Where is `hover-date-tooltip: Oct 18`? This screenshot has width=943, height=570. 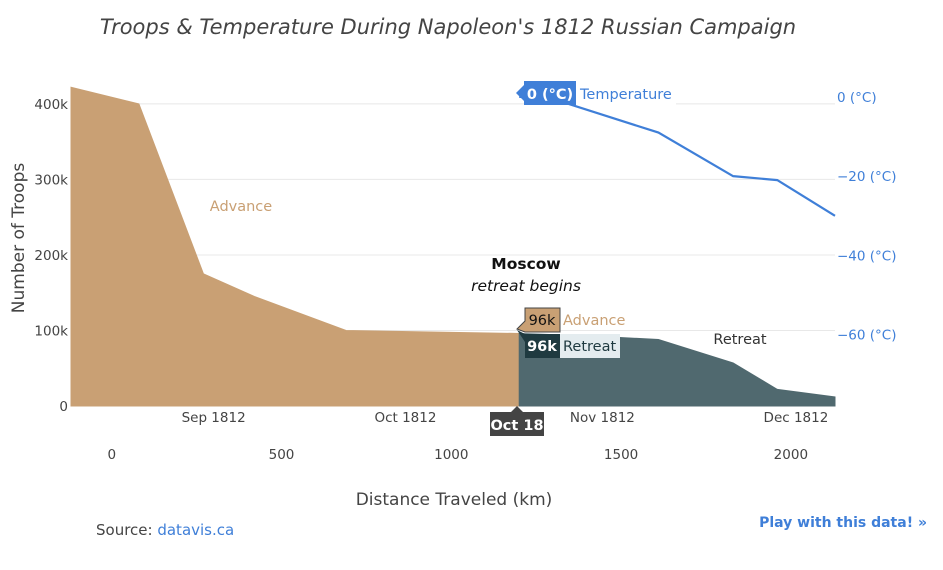
hover-date-tooltip: Oct 18 is located at coordinates (517, 421).